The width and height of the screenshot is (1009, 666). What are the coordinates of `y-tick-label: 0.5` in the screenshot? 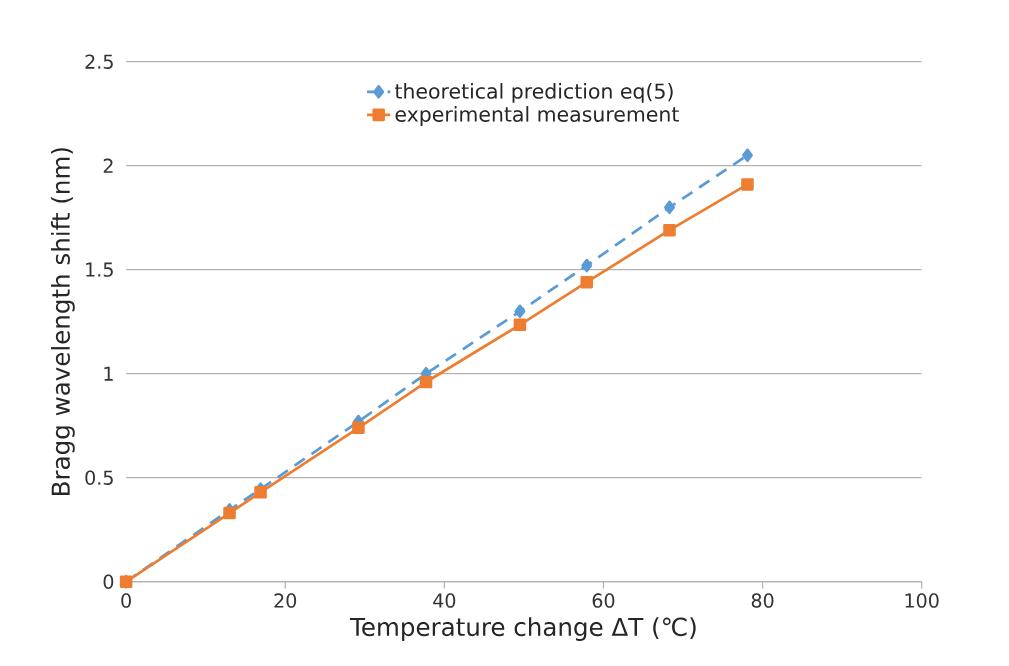 It's located at (99, 478).